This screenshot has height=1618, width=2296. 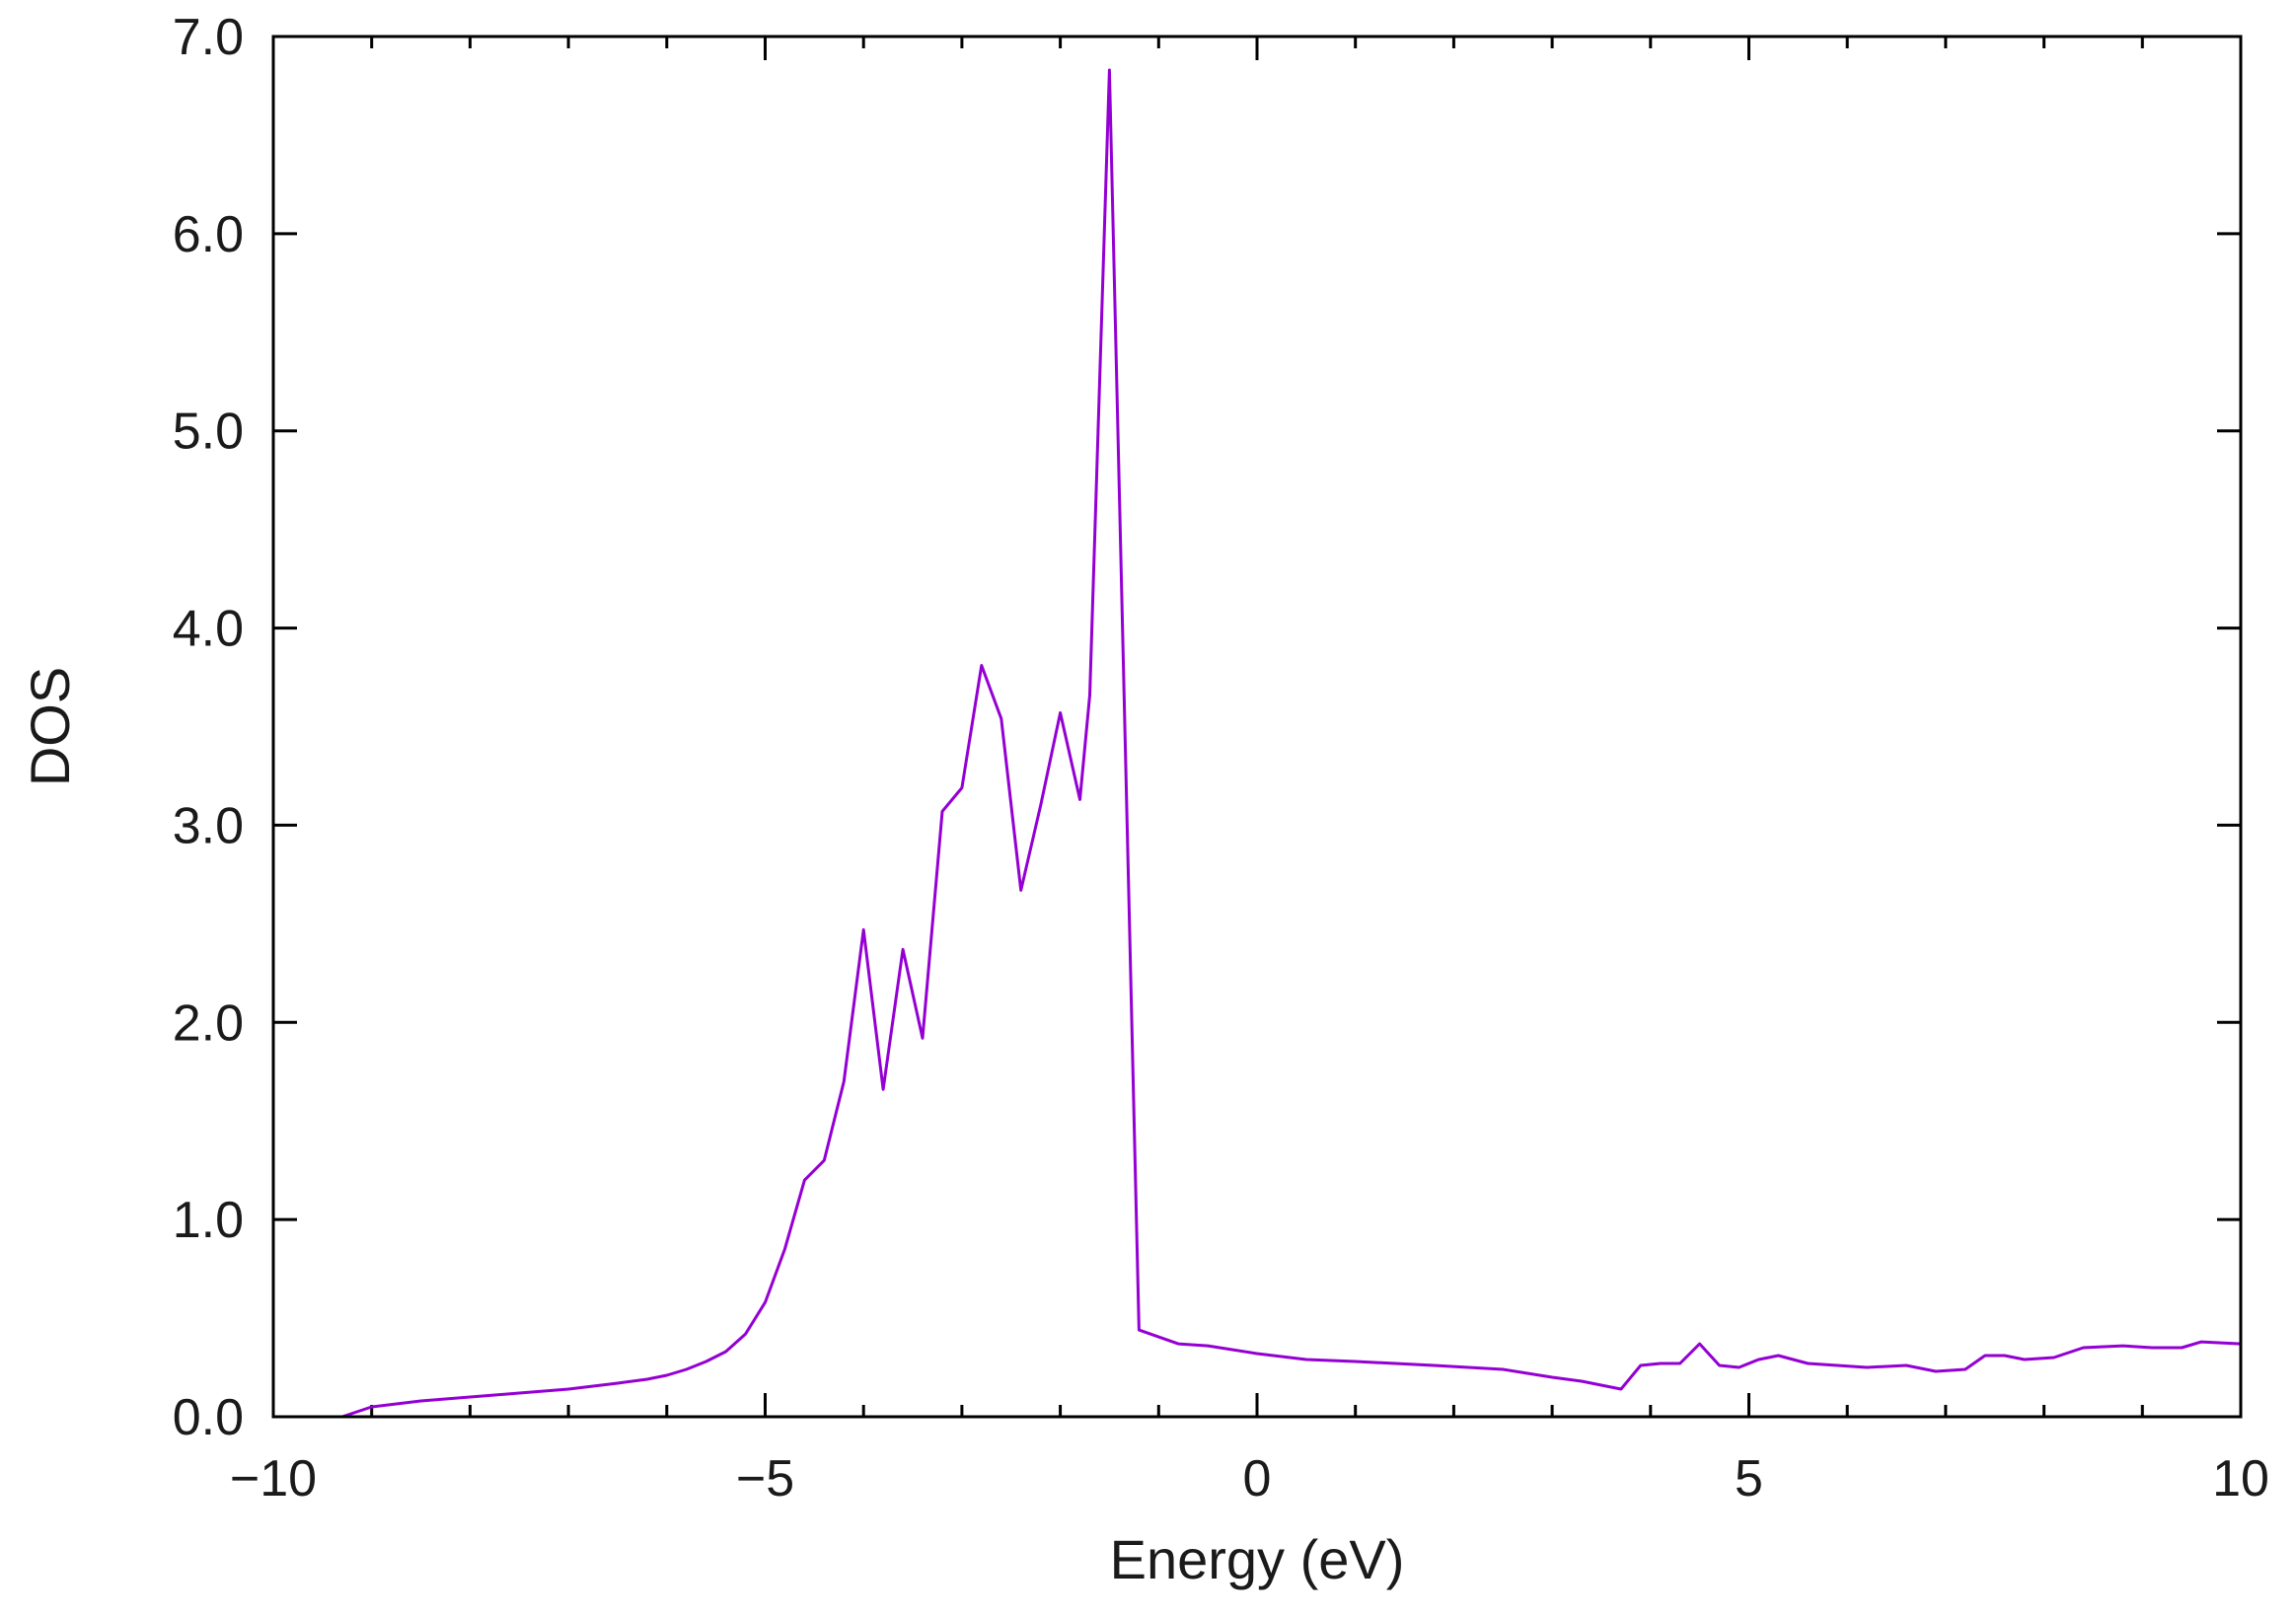 What do you see at coordinates (50, 726) in the screenshot?
I see `y-axis-title: DOS` at bounding box center [50, 726].